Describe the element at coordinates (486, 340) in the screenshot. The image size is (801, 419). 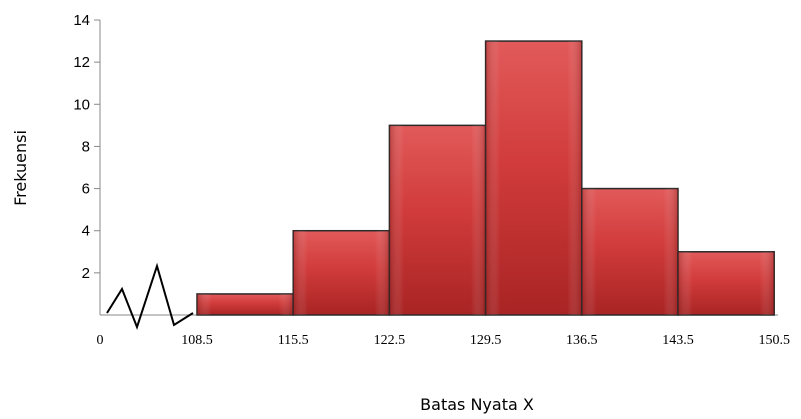
I see `x-tick-label: 129.5` at that location.